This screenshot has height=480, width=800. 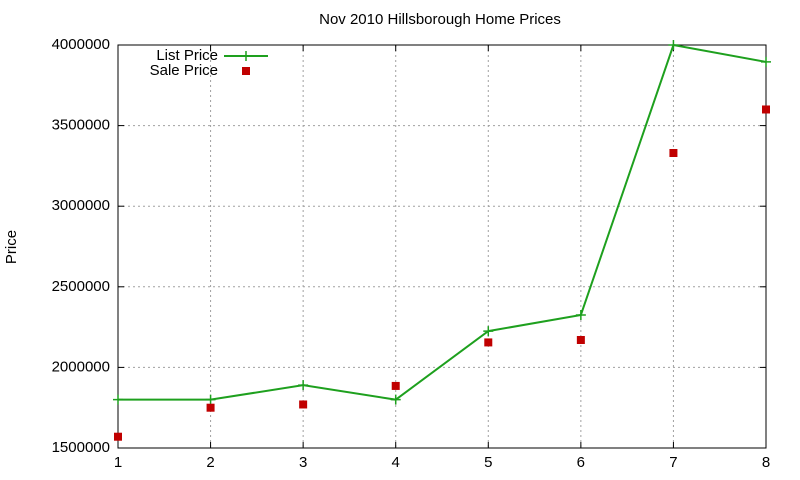 What do you see at coordinates (11, 247) in the screenshot?
I see `y-axis-label: Price` at bounding box center [11, 247].